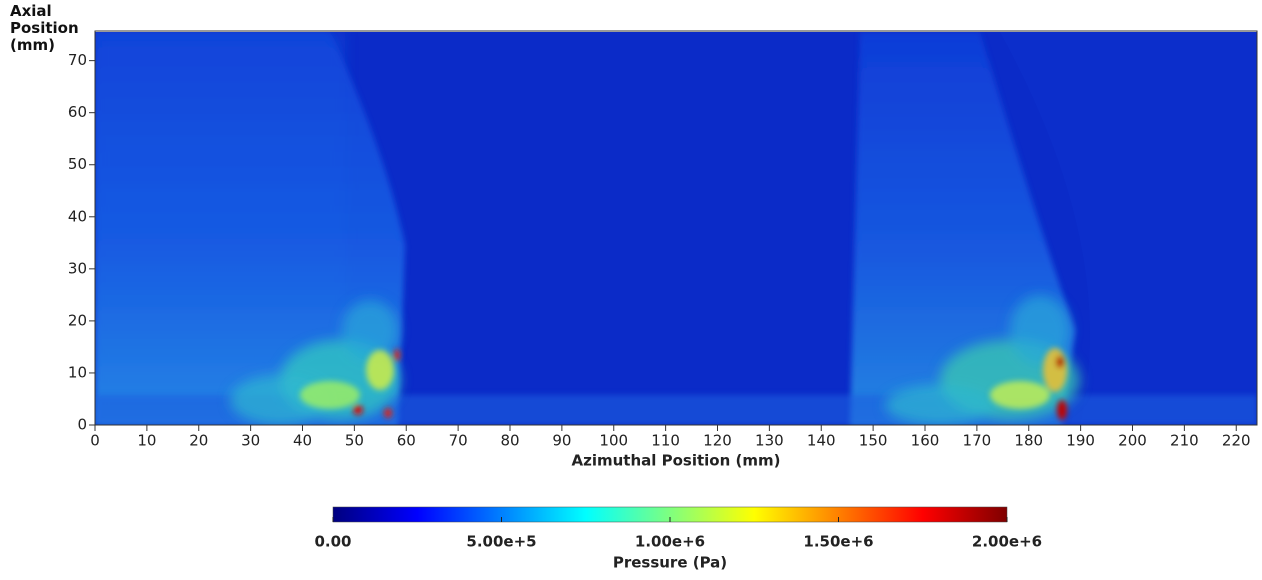 This screenshot has height=580, width=1262. What do you see at coordinates (77, 112) in the screenshot?
I see `y-tick-label: 60` at bounding box center [77, 112].